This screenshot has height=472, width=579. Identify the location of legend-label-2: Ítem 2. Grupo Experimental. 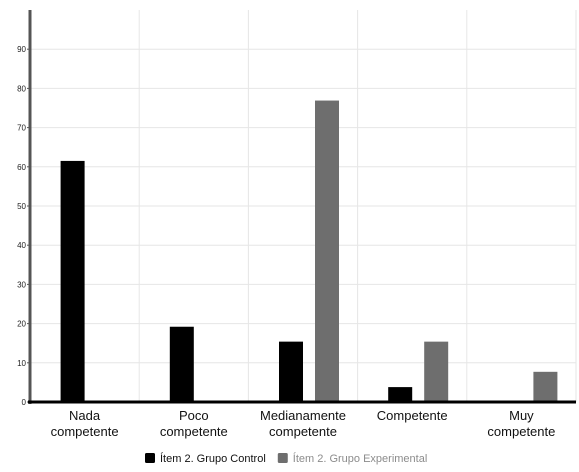
(360, 458).